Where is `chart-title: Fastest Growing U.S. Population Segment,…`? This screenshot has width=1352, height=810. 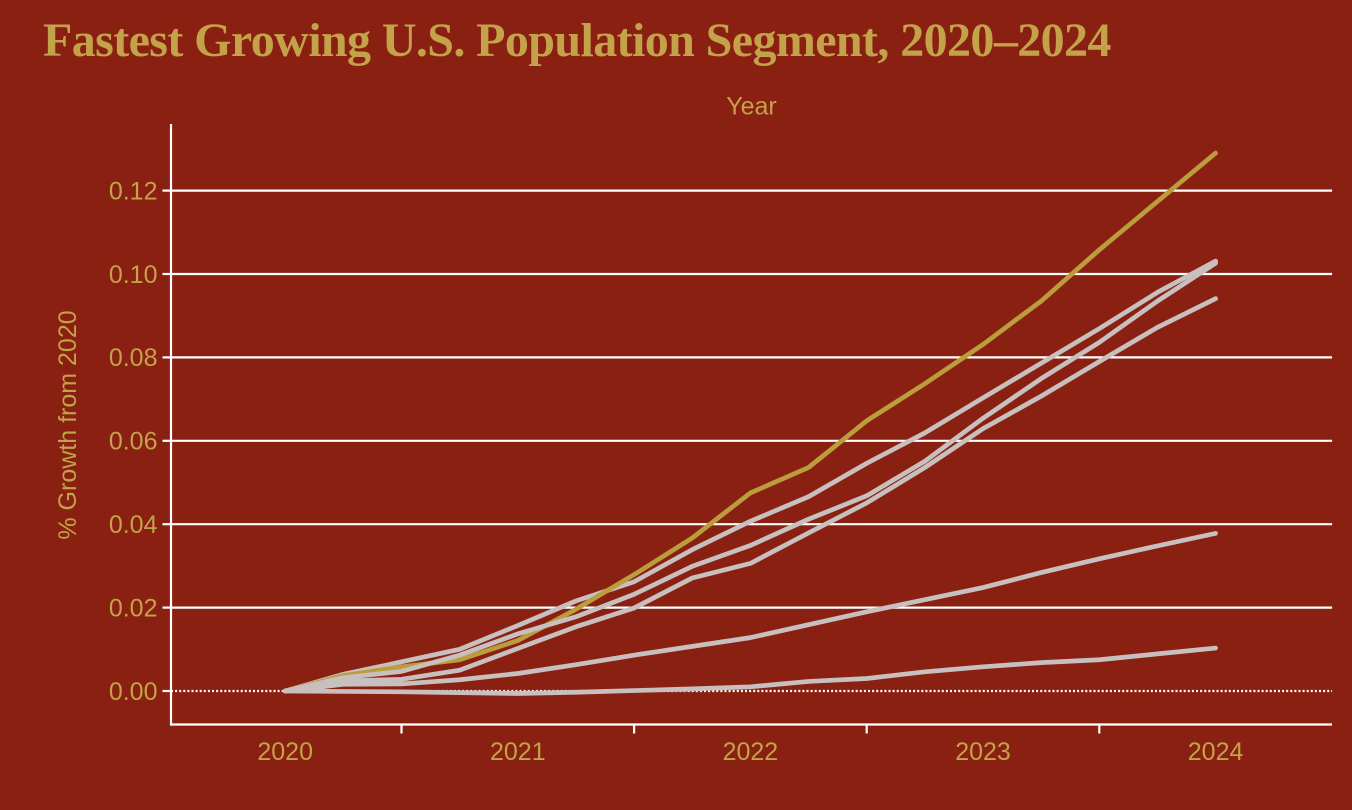
chart-title: Fastest Growing U.S. Population Segment,… is located at coordinates (577, 40).